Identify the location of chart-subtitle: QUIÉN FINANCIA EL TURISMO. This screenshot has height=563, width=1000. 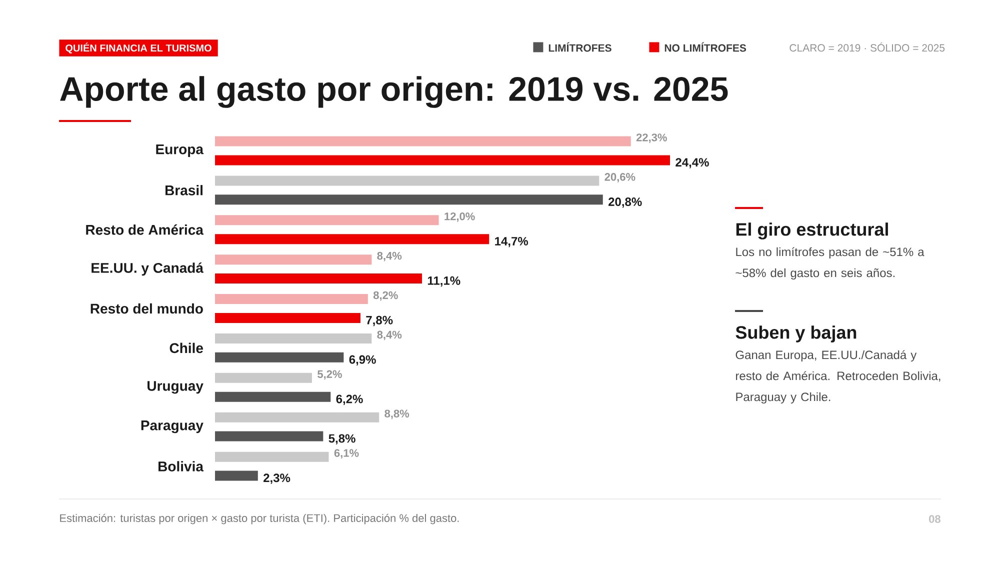
(139, 48).